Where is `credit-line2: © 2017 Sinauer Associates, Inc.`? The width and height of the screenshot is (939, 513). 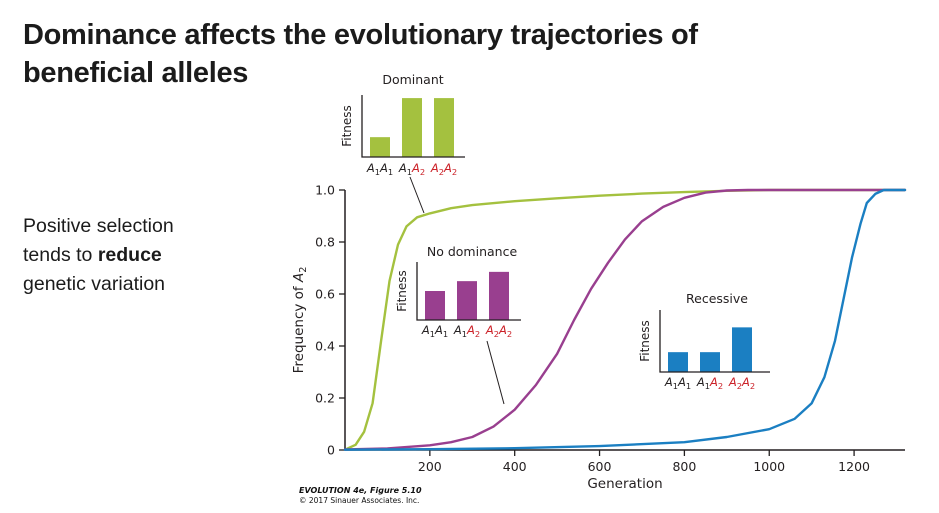 credit-line2: © 2017 Sinauer Associates, Inc. is located at coordinates (359, 499).